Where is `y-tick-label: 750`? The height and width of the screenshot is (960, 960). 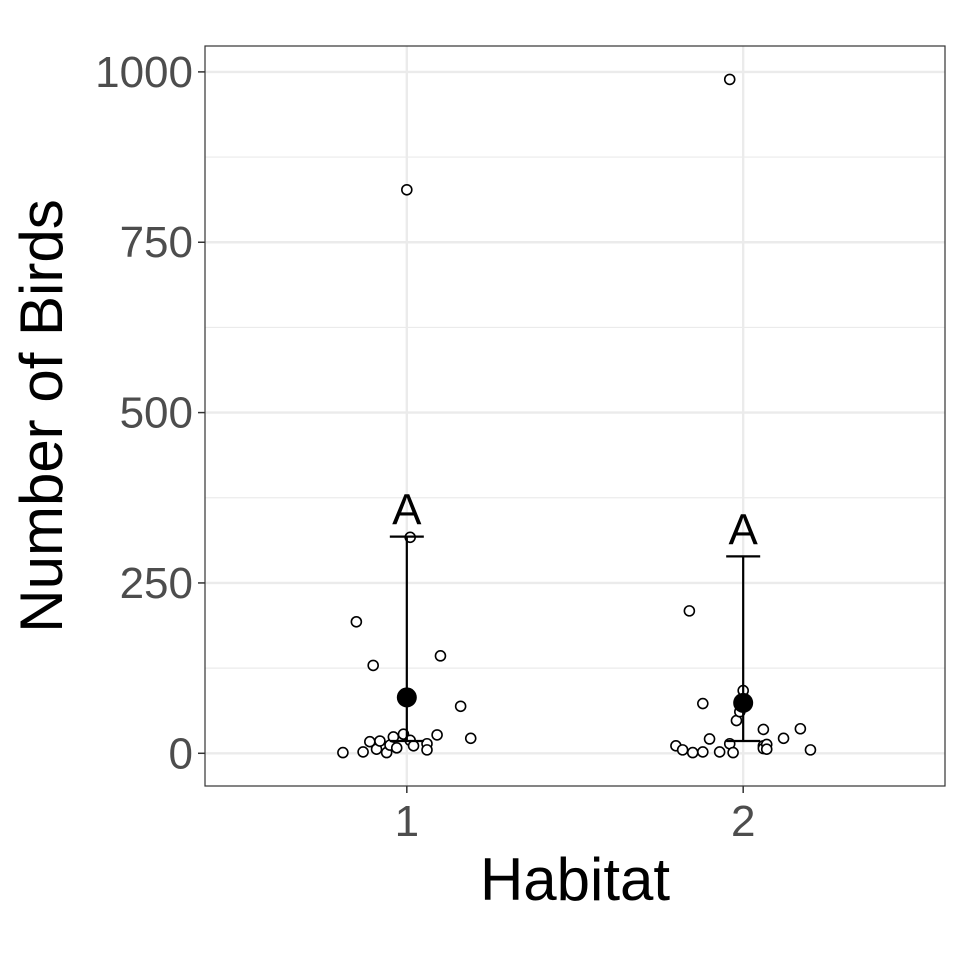 y-tick-label: 750 is located at coordinates (156, 242).